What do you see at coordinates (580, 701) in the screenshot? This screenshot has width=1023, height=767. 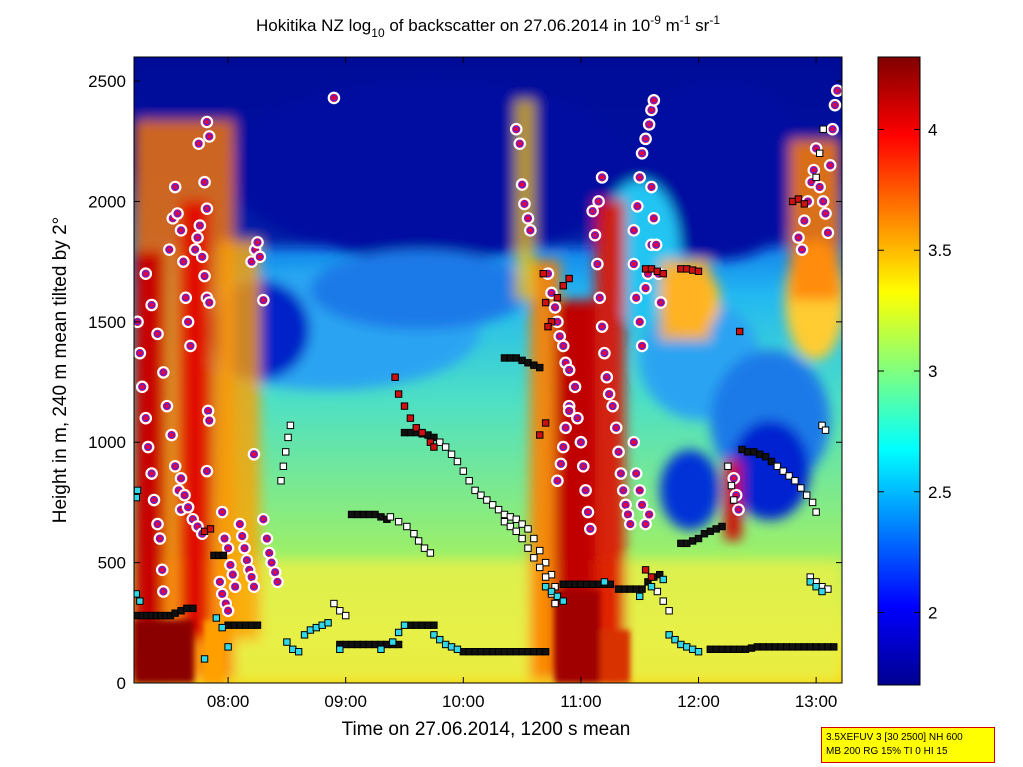 I see `x-tick-label: 11:00` at bounding box center [580, 701].